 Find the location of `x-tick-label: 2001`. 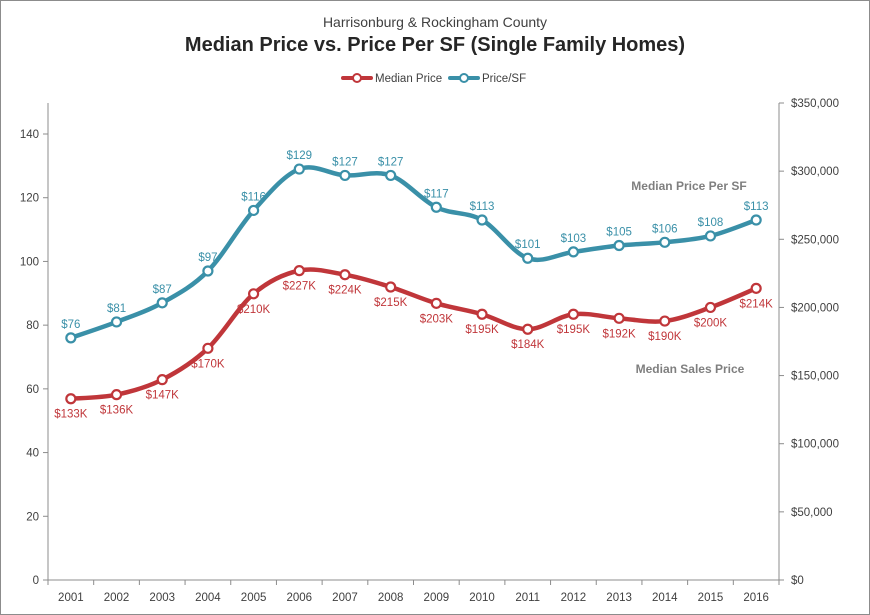

x-tick-label: 2001 is located at coordinates (71, 598).